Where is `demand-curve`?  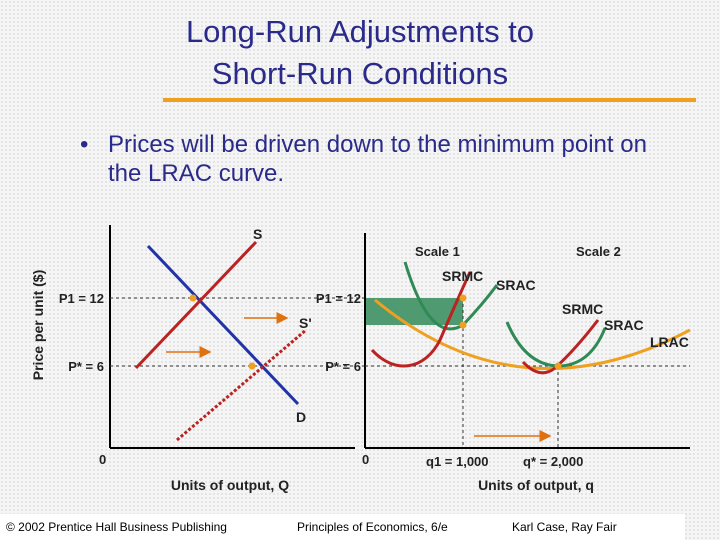 demand-curve is located at coordinates (223, 325).